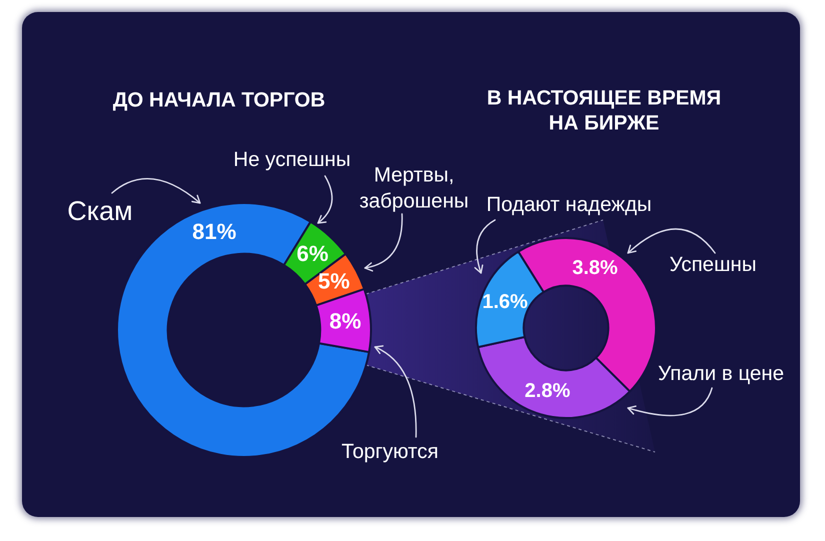 The image size is (825, 541). I want to click on slice-label: Упали в цене, so click(721, 374).